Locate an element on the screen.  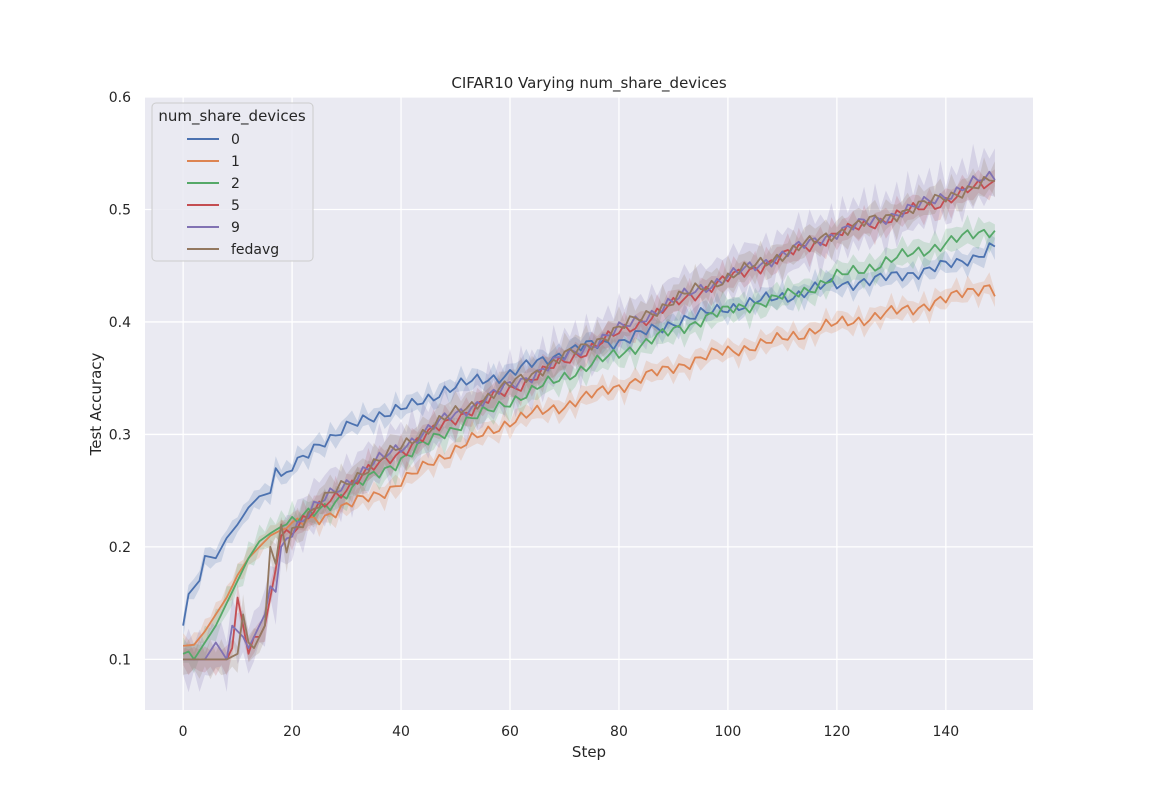
x-tick-label: 60 is located at coordinates (510, 732).